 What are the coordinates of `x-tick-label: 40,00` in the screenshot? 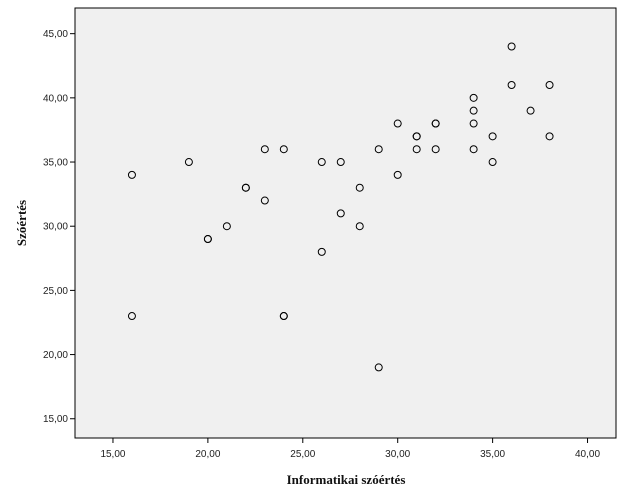 It's located at (587, 454).